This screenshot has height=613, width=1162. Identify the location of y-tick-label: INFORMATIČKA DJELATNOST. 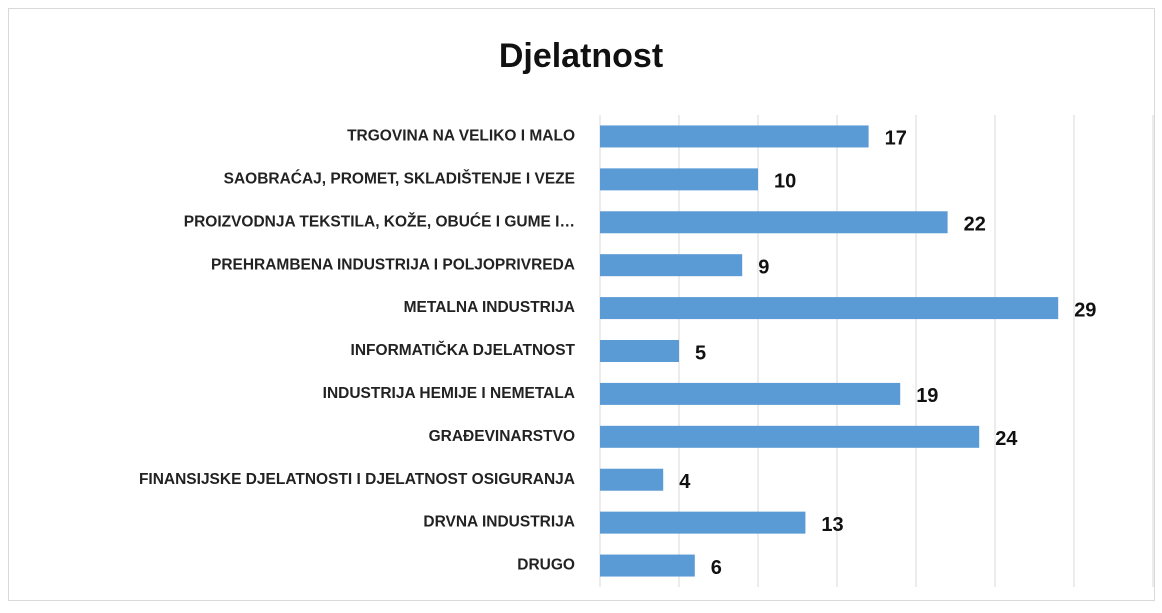
(463, 350).